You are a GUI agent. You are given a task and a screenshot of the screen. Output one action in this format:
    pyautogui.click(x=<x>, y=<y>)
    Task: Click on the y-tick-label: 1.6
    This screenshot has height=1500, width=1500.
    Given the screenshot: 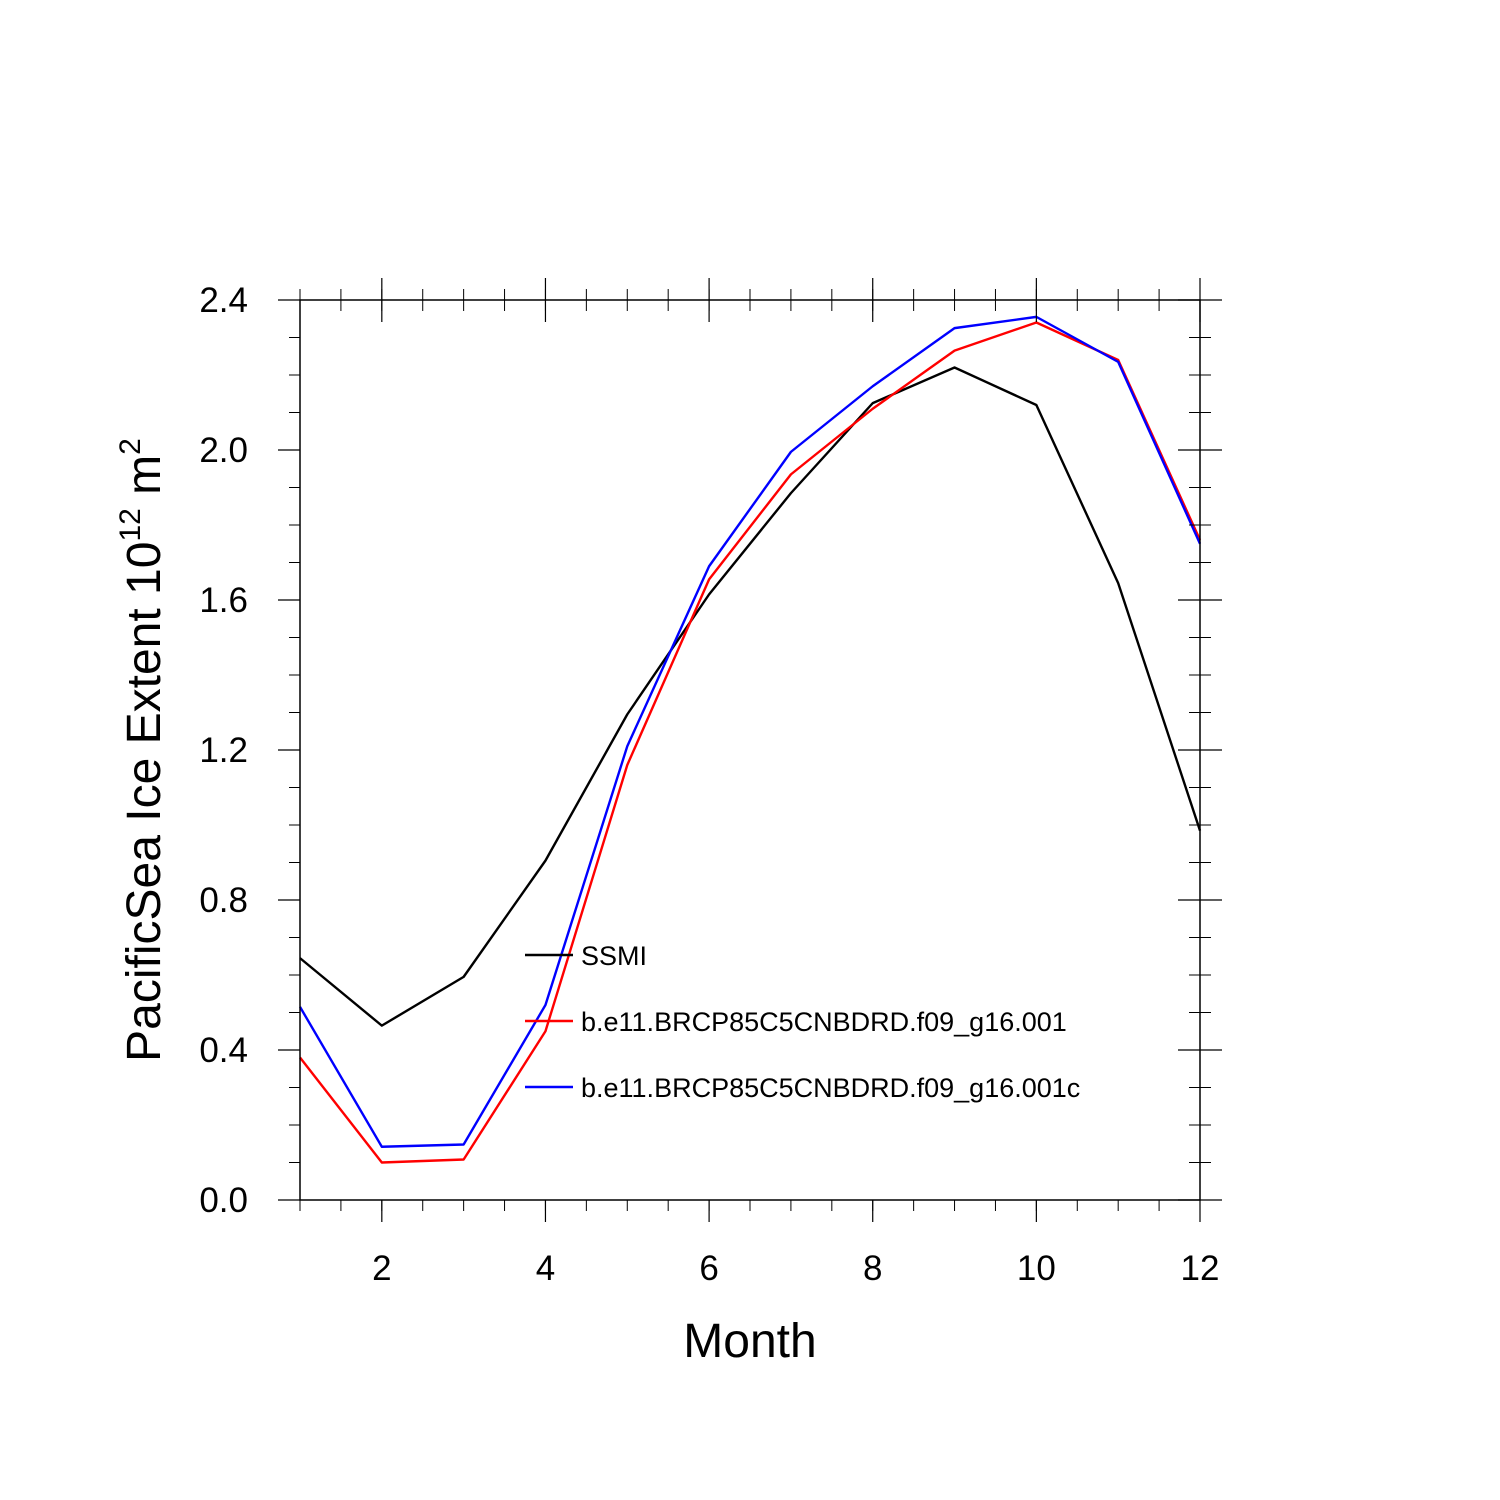 What is the action you would take?
    pyautogui.click(x=223, y=600)
    